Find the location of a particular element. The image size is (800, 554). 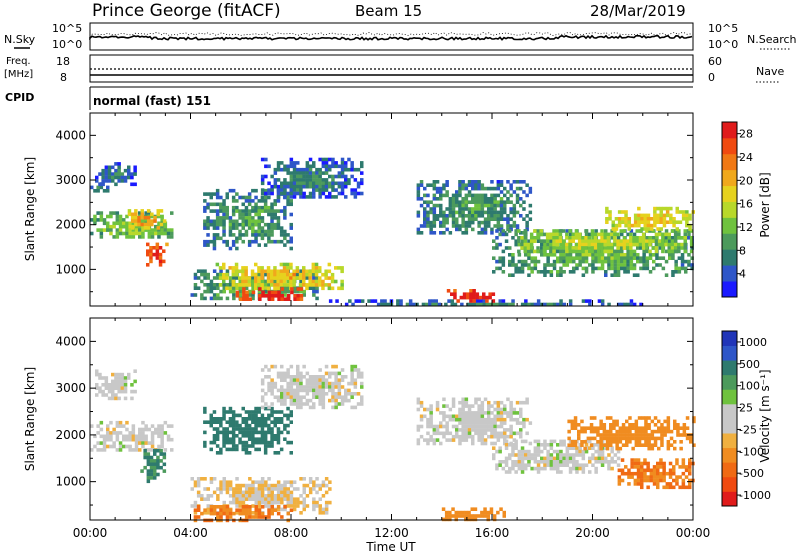

cpid-value: normal (fast) 151 is located at coordinates (152, 101).